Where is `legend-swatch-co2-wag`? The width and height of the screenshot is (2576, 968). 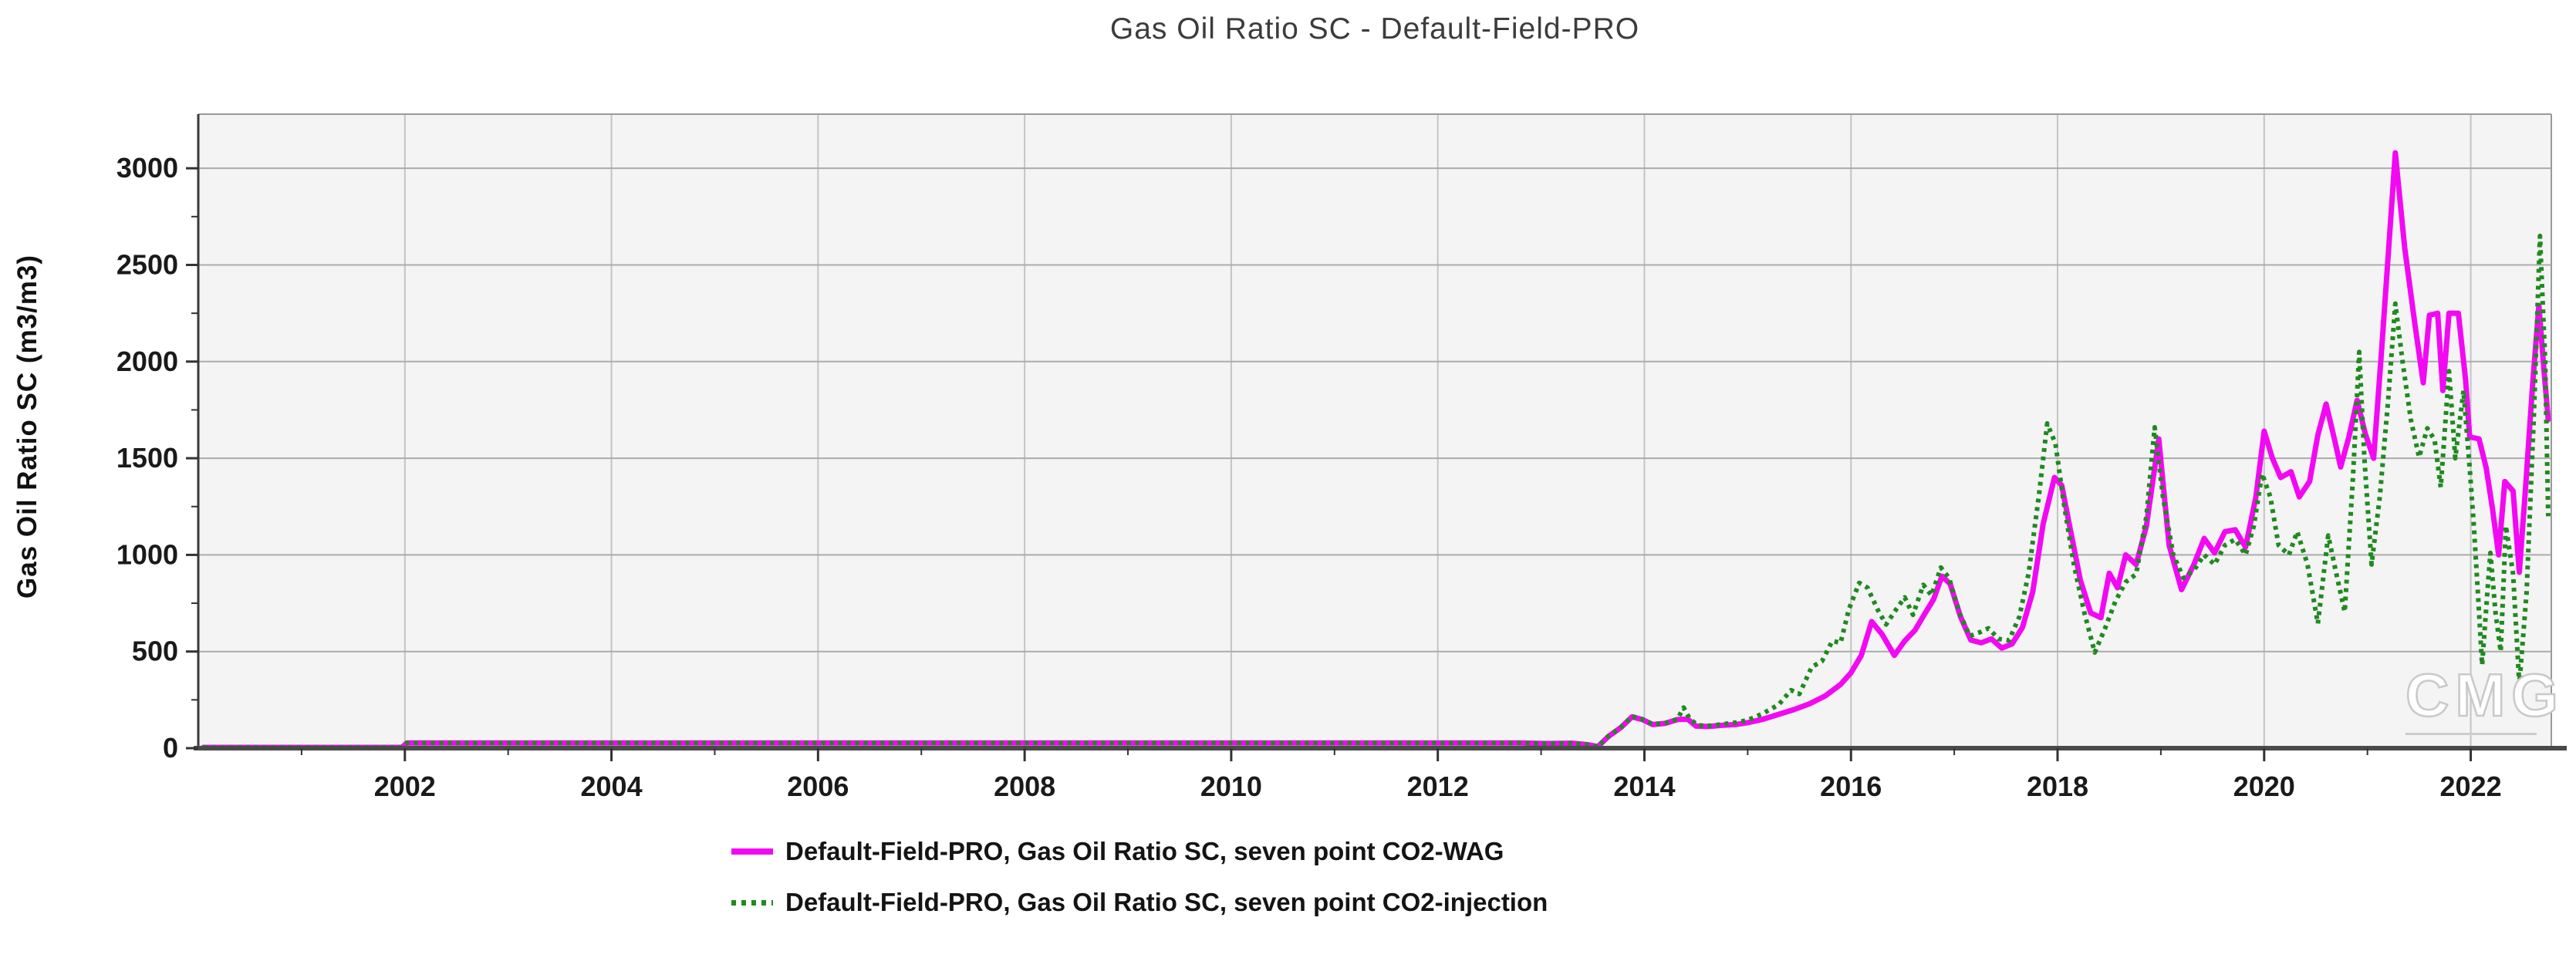
legend-swatch-co2-wag is located at coordinates (752, 851).